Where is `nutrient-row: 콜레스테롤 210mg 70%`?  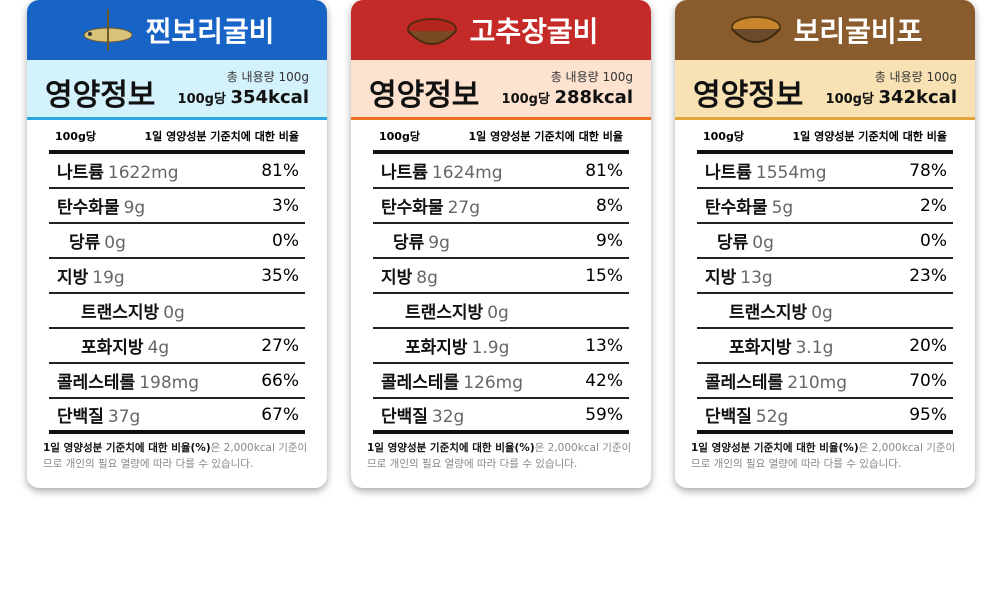 nutrient-row: 콜레스테롤 210mg 70% is located at coordinates (825, 381).